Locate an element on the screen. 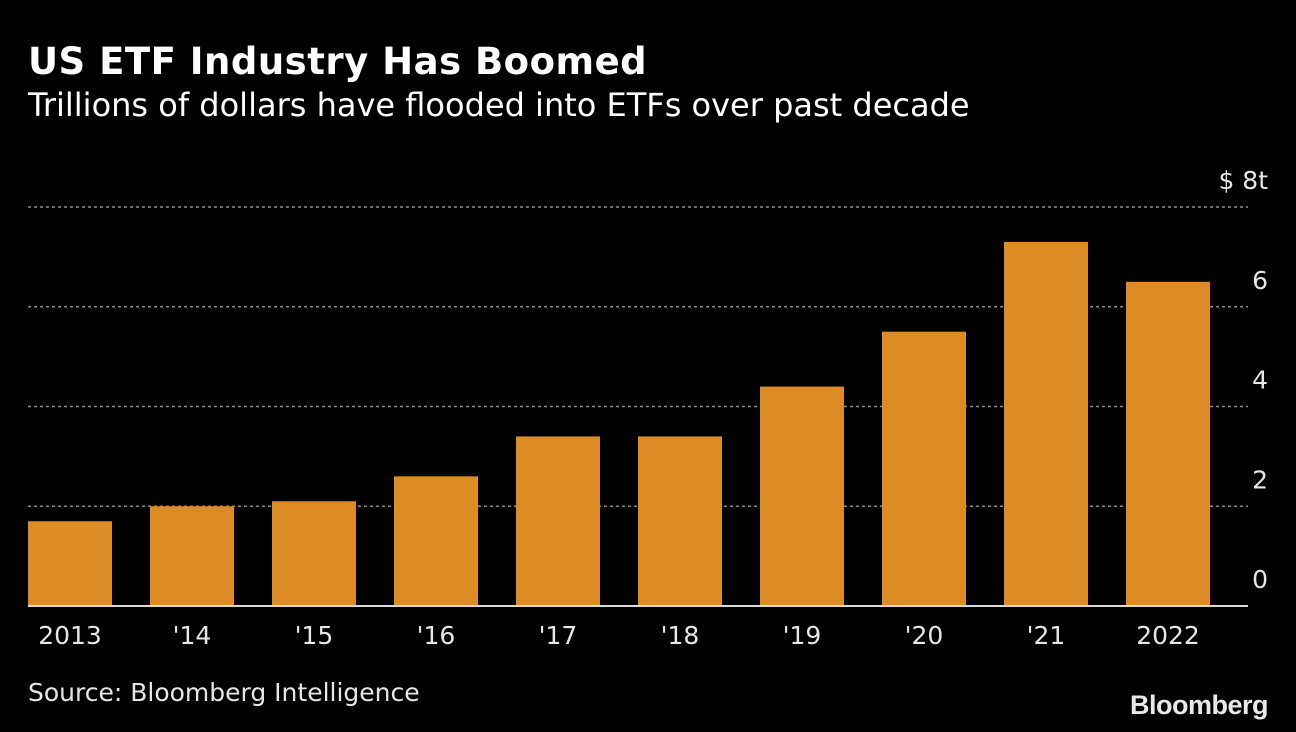 The image size is (1296, 732). x-axis-ticks: 2013 '14 '15 '16 '17 '18 '19 '20 '21 2022 is located at coordinates (619, 635).